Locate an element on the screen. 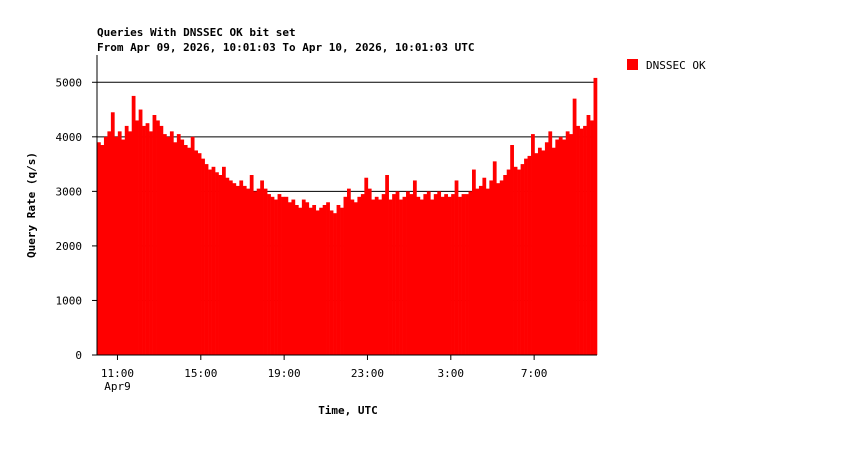  x-tick-label: 11:00 is located at coordinates (117, 373).